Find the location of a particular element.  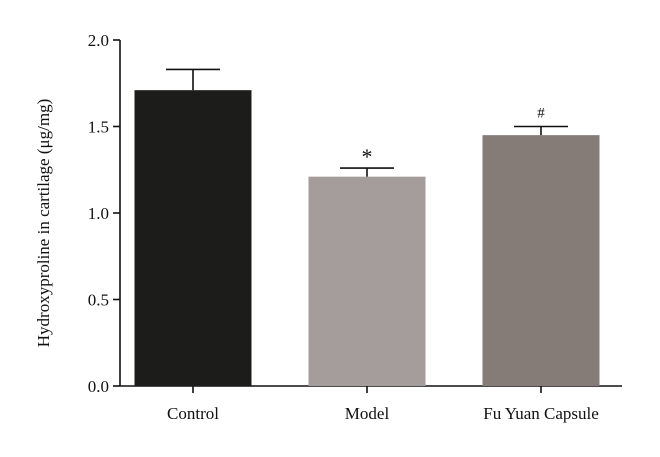

x-tick-label: Model is located at coordinates (367, 413).